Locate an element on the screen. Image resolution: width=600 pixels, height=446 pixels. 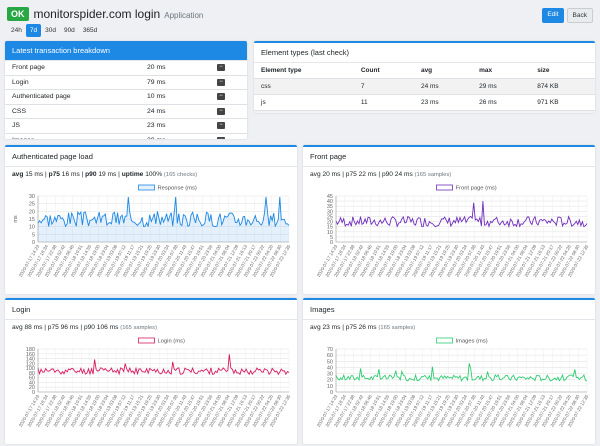
table-cell: images is located at coordinates (304, 111).